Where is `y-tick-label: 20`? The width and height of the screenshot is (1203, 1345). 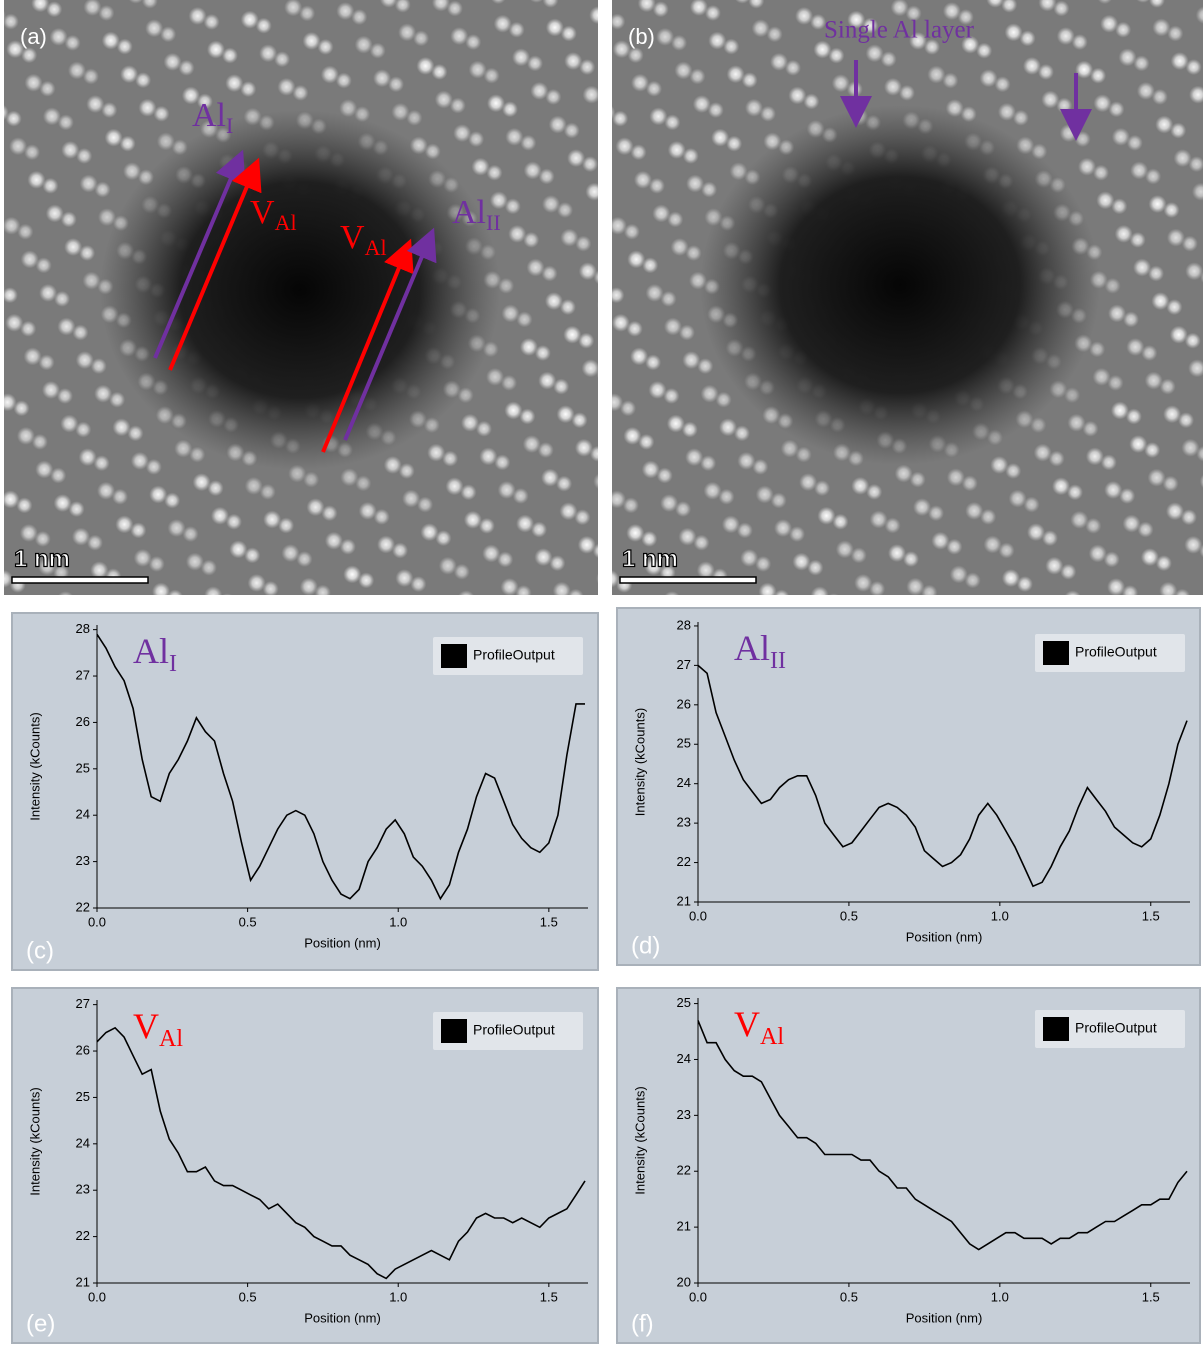 y-tick-label: 20 is located at coordinates (684, 1281).